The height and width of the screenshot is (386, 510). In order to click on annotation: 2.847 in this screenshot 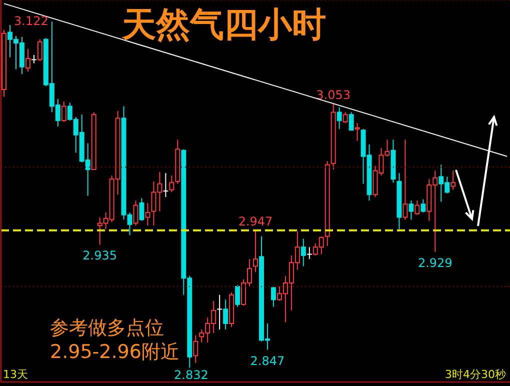, I will do `click(267, 361)`.